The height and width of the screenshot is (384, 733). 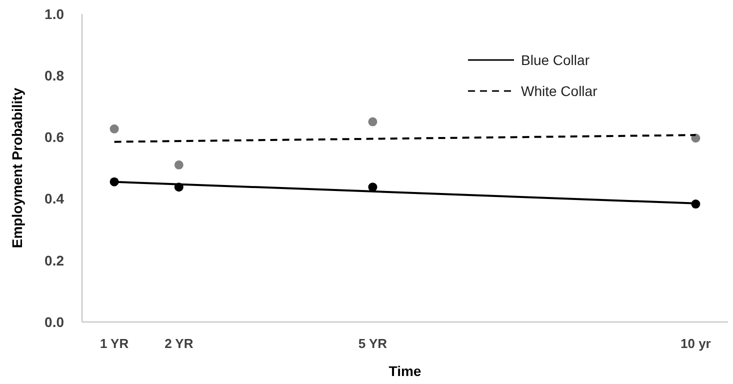 What do you see at coordinates (115, 343) in the screenshot?
I see `x-tick-label: 1 YR` at bounding box center [115, 343].